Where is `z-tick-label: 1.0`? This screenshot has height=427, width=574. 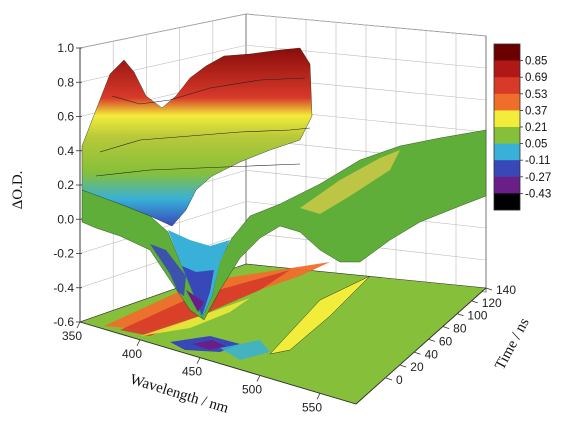
z-tick-label: 1.0 is located at coordinates (65, 48).